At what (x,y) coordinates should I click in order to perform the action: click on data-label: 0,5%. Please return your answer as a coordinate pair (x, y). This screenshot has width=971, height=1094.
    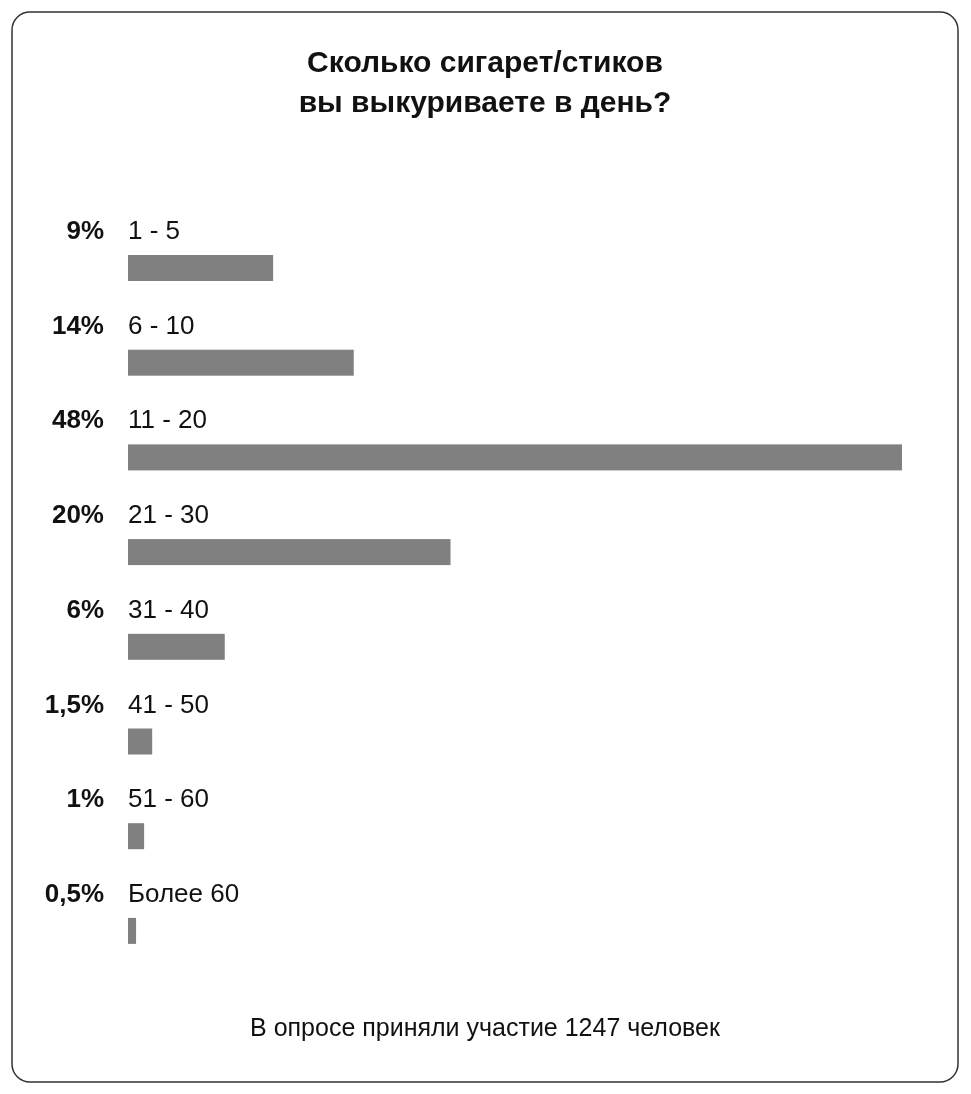
    Looking at the image, I should click on (74, 892).